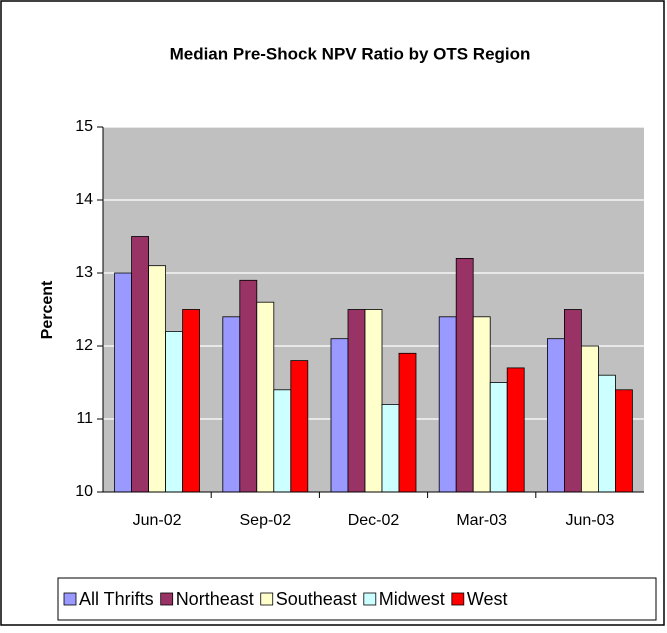  I want to click on x-tick-label: Mar-03, so click(481, 520).